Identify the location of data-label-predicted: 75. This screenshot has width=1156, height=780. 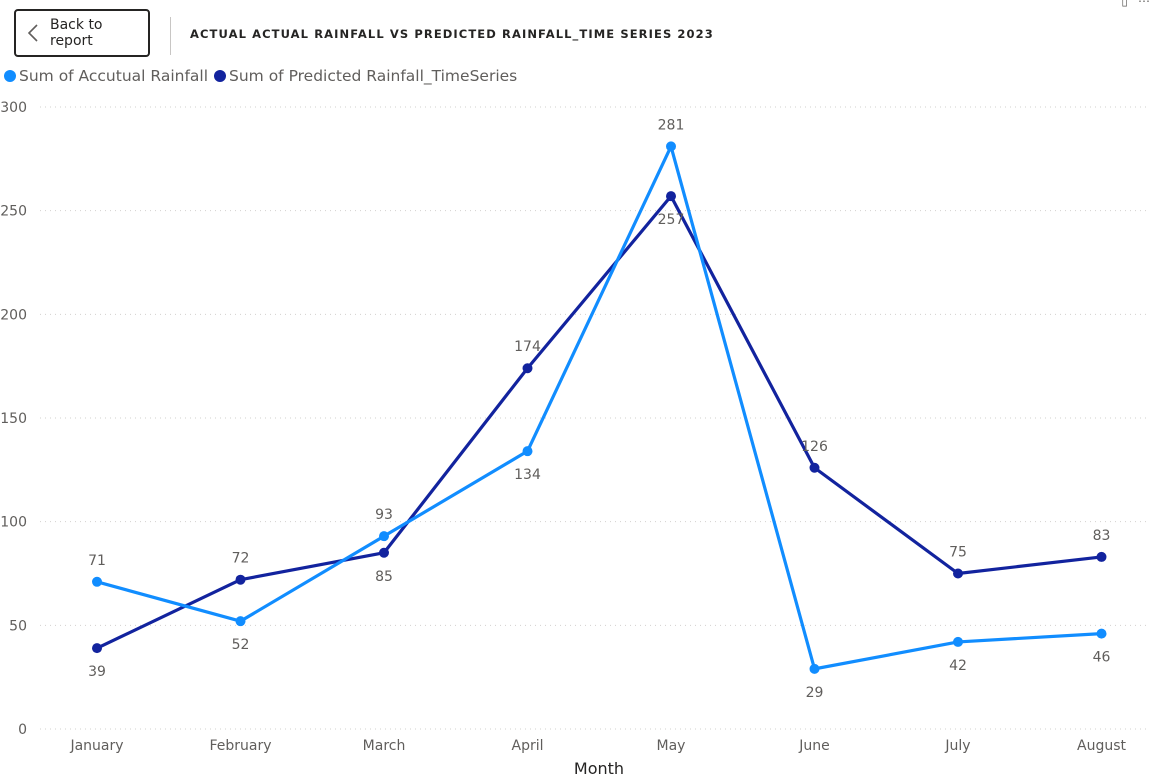
(958, 553).